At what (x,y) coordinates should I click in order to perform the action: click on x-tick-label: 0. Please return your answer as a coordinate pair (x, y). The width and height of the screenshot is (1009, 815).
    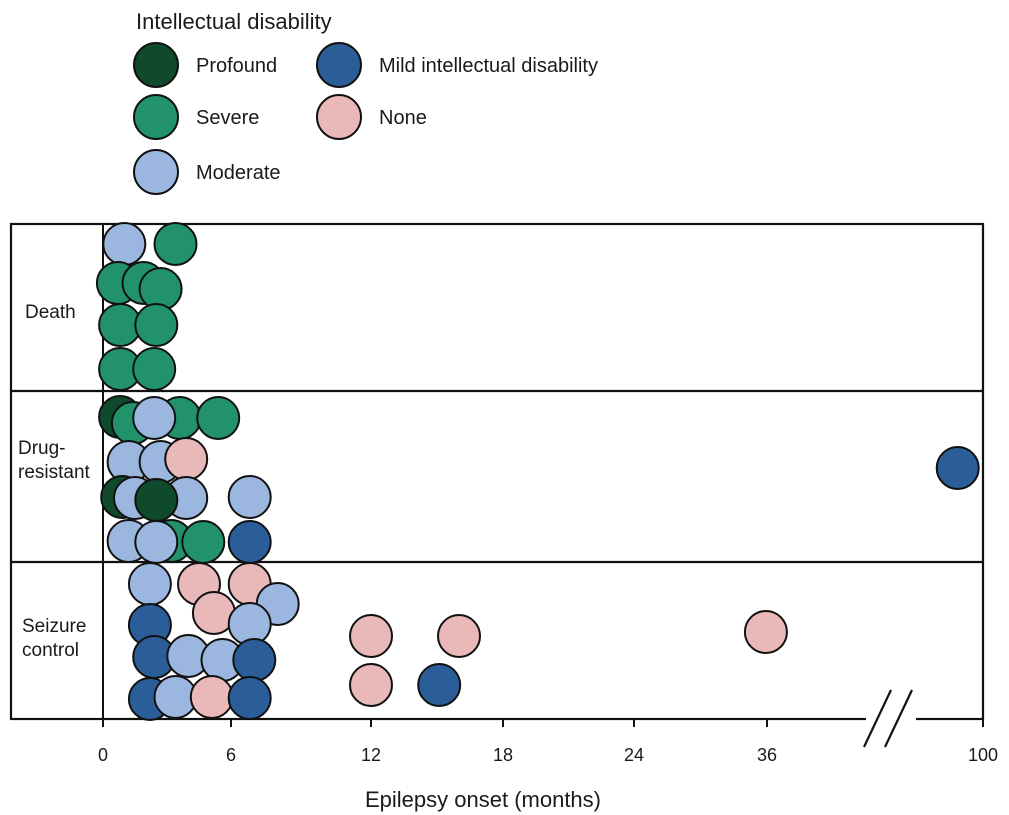
    Looking at the image, I should click on (103, 755).